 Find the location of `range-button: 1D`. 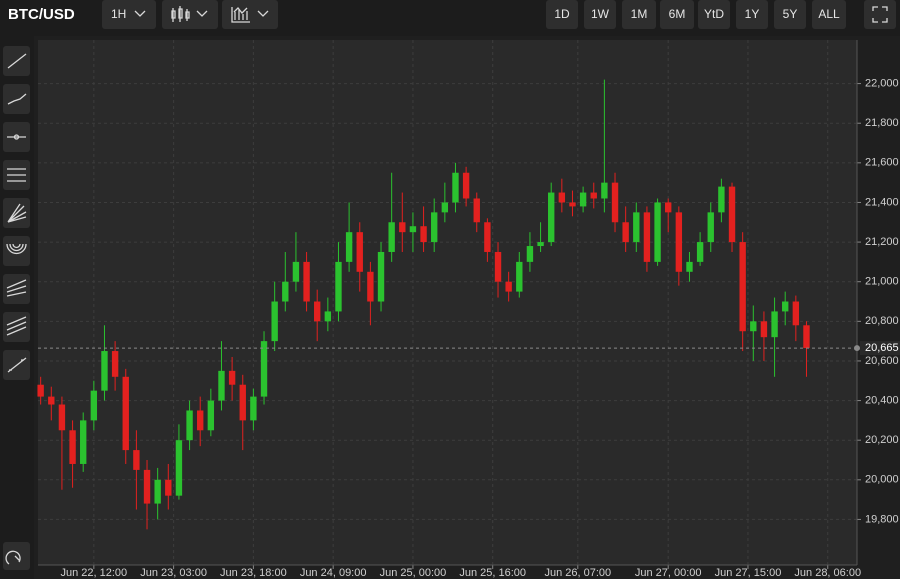

range-button: 1D is located at coordinates (562, 14).